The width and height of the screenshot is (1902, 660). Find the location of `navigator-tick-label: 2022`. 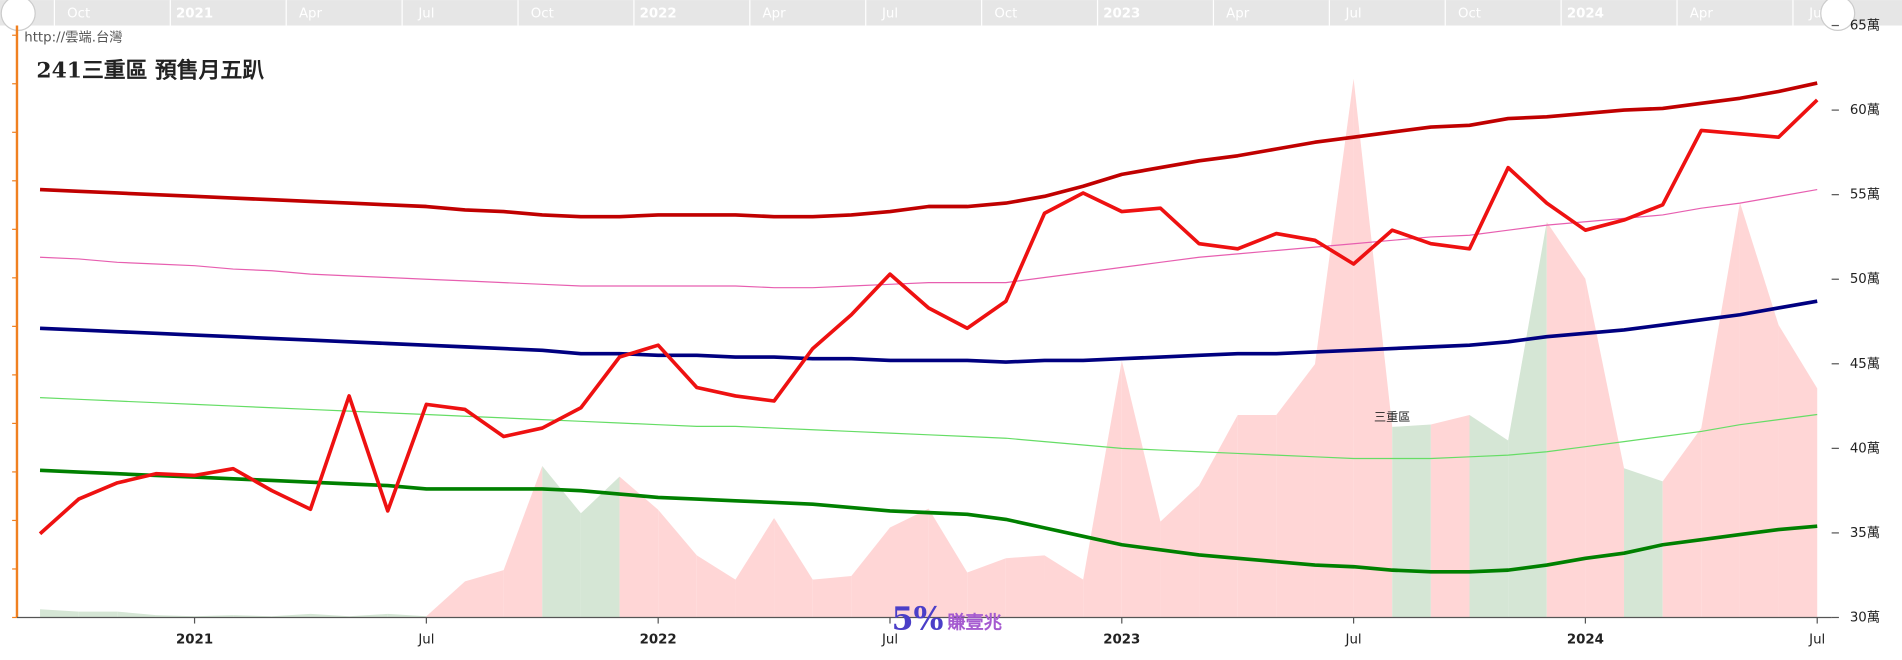

navigator-tick-label: 2022 is located at coordinates (658, 13).